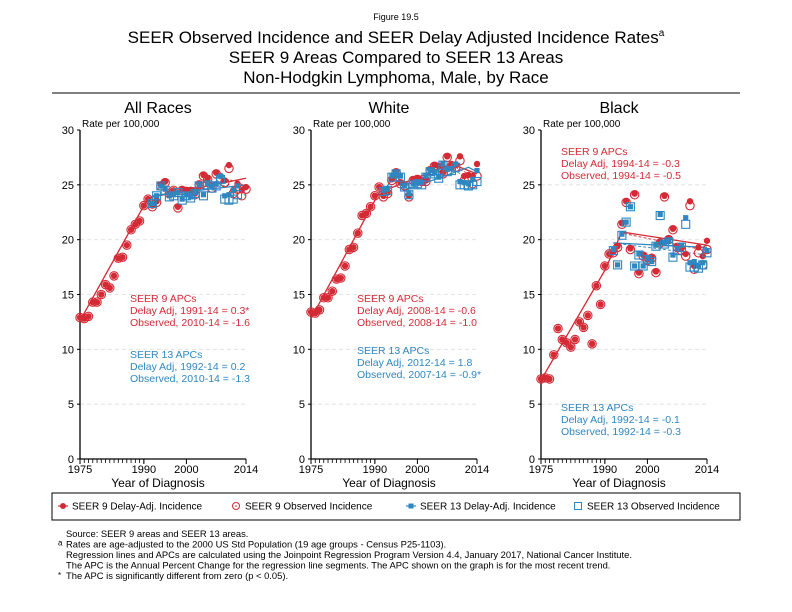 The height and width of the screenshot is (612, 792). What do you see at coordinates (620, 164) in the screenshot?
I see `apc-annotation-seer9: Delay Adj, 1994-14 = -0.3` at bounding box center [620, 164].